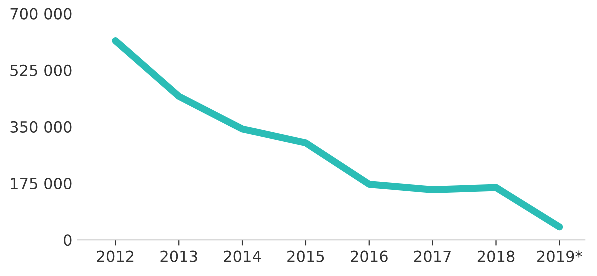 The height and width of the screenshot is (276, 597). I want to click on y-tick-label: 175 000, so click(41, 184).